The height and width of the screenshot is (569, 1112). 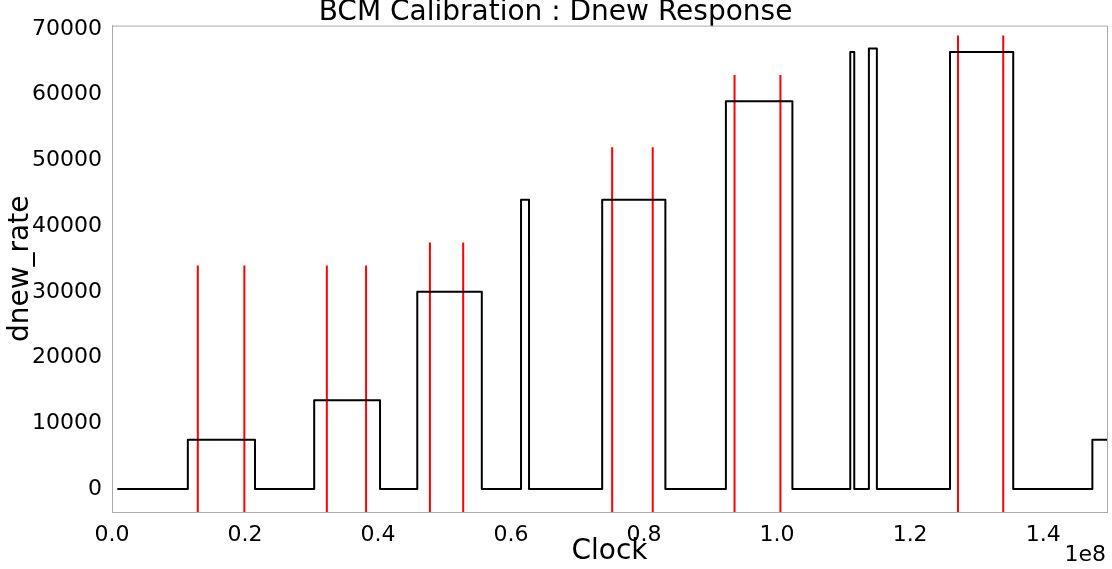 I want to click on x-tick-label: 0.2, so click(x=245, y=533).